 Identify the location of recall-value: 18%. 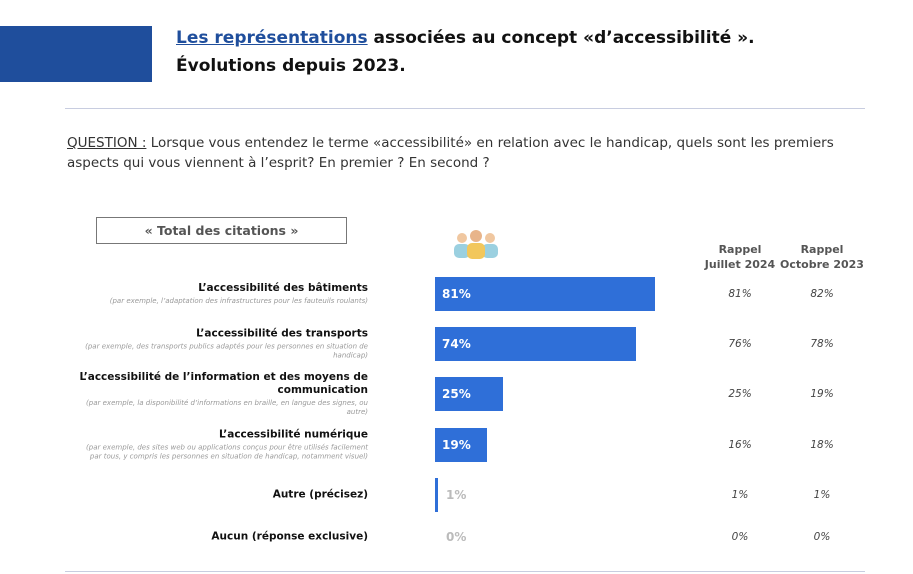
(822, 445).